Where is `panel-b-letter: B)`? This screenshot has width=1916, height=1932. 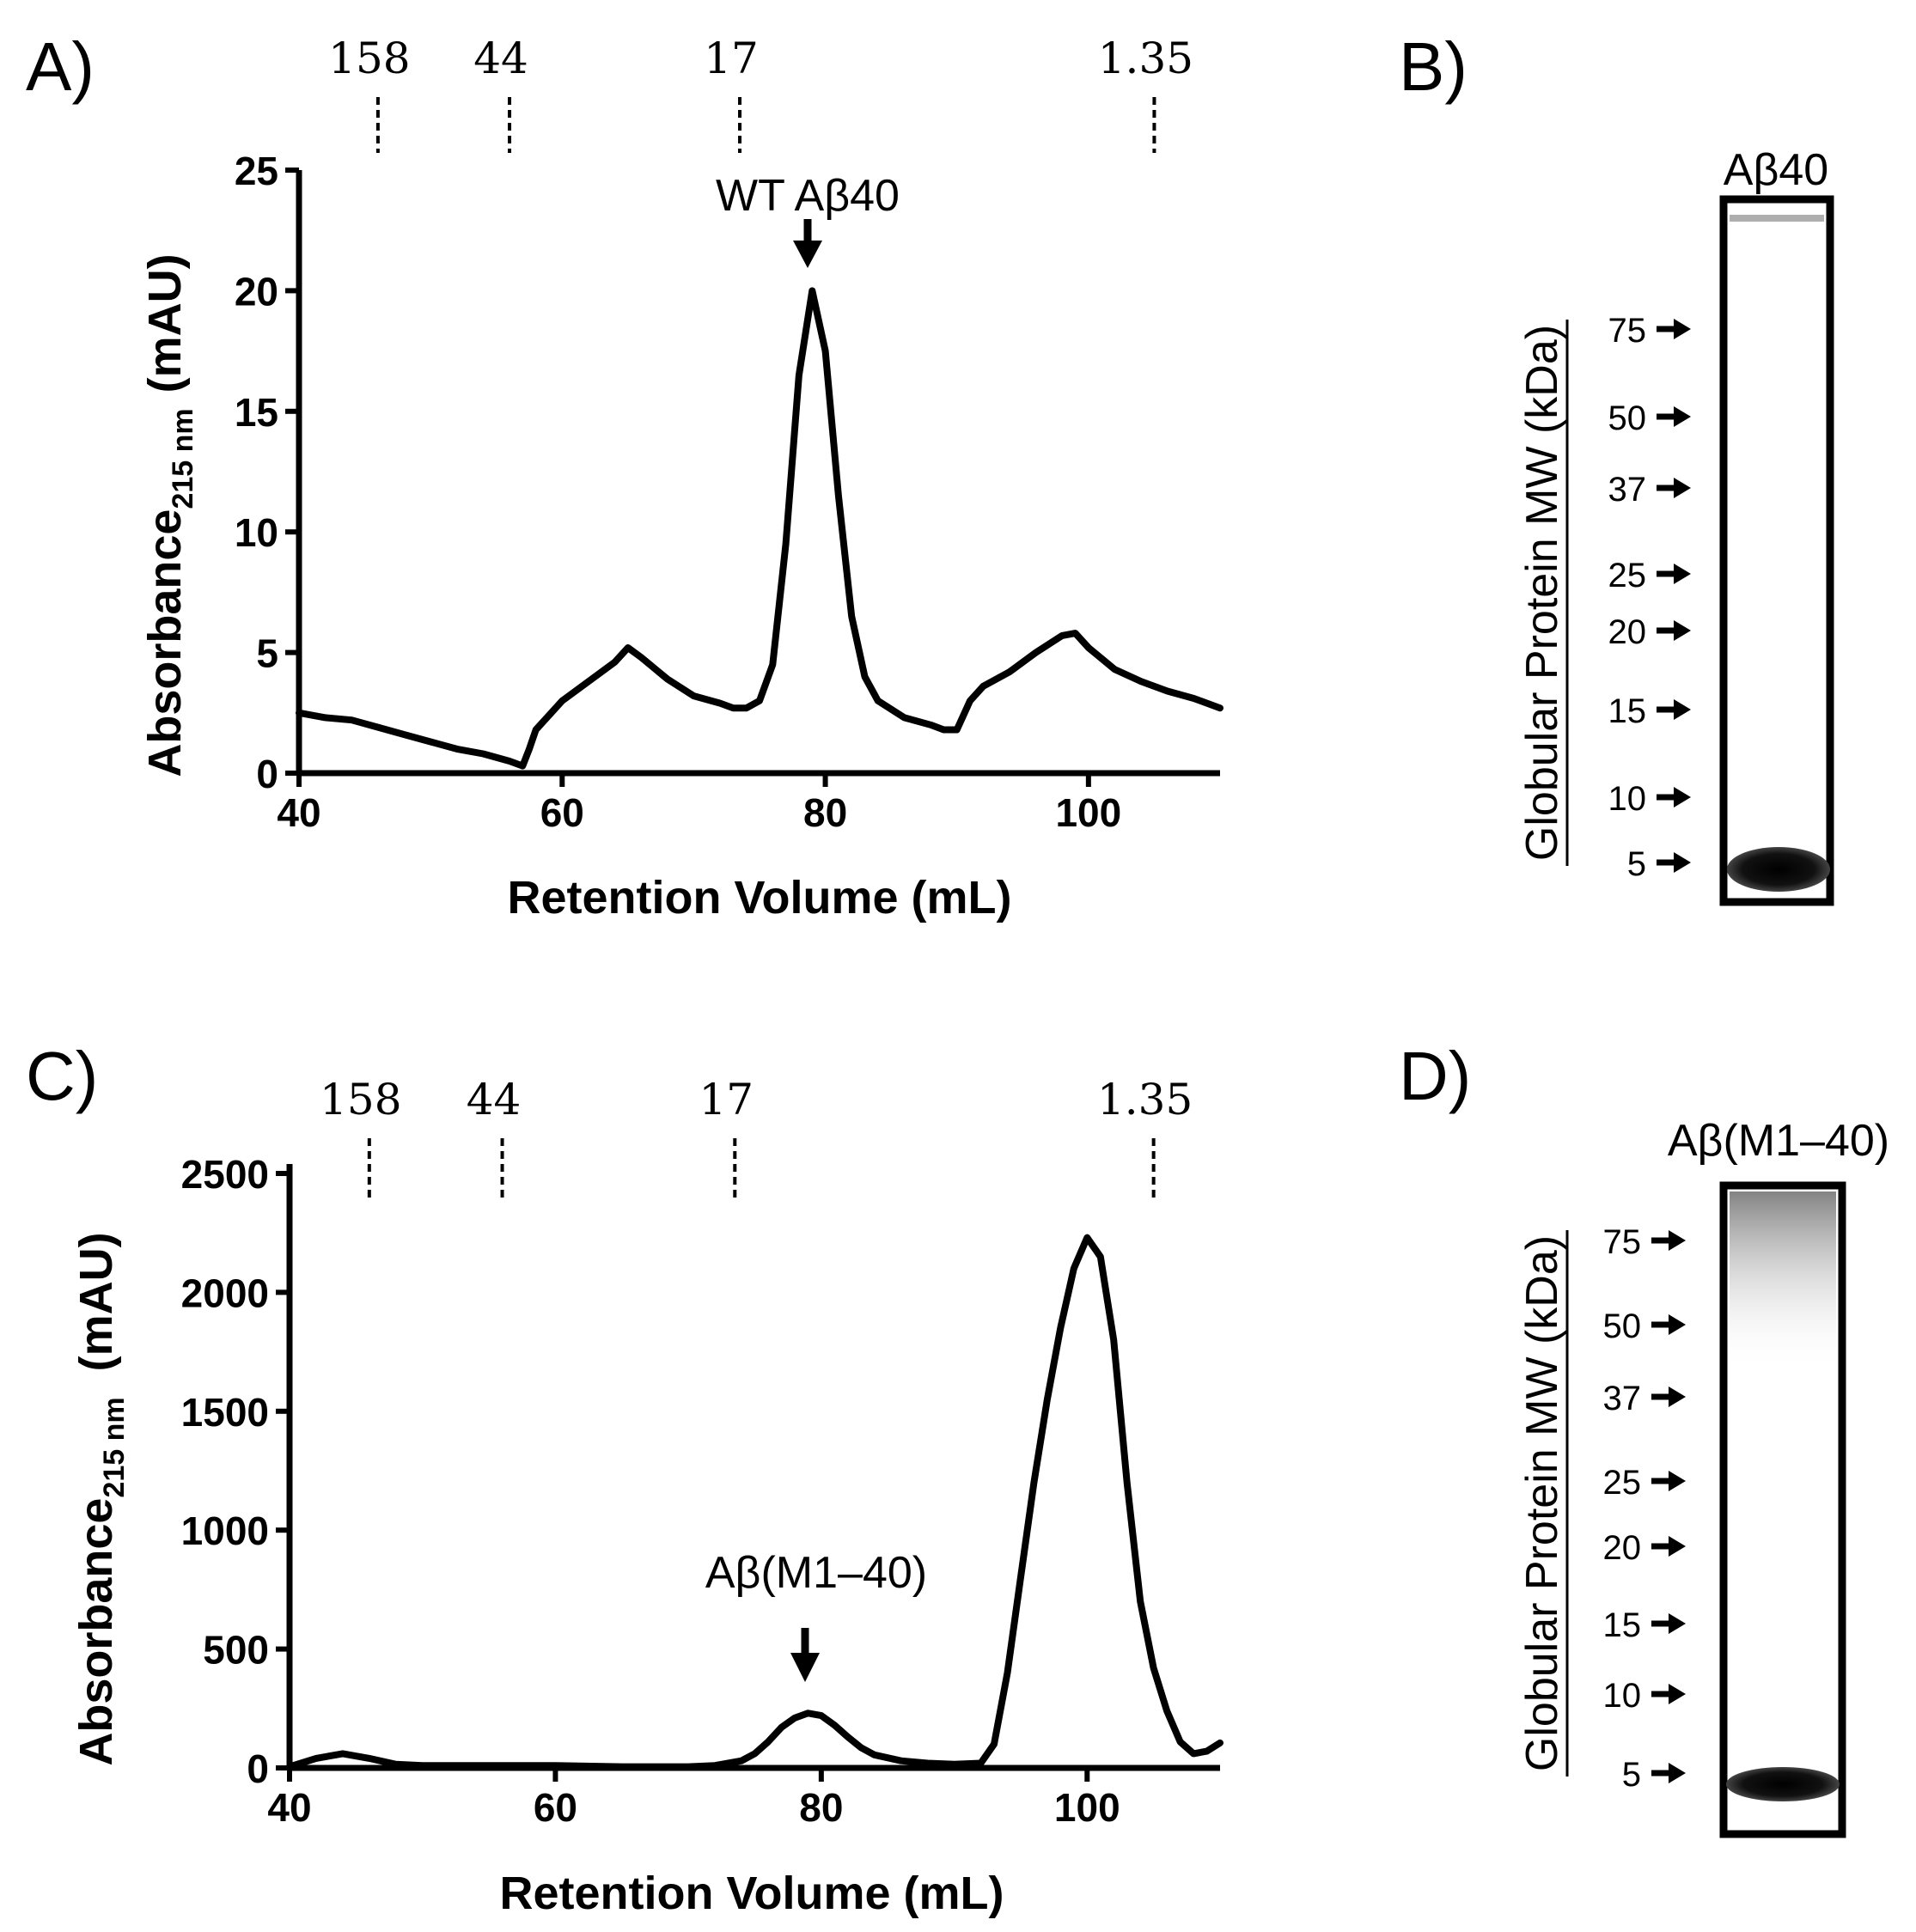
panel-b-letter: B) is located at coordinates (1433, 66).